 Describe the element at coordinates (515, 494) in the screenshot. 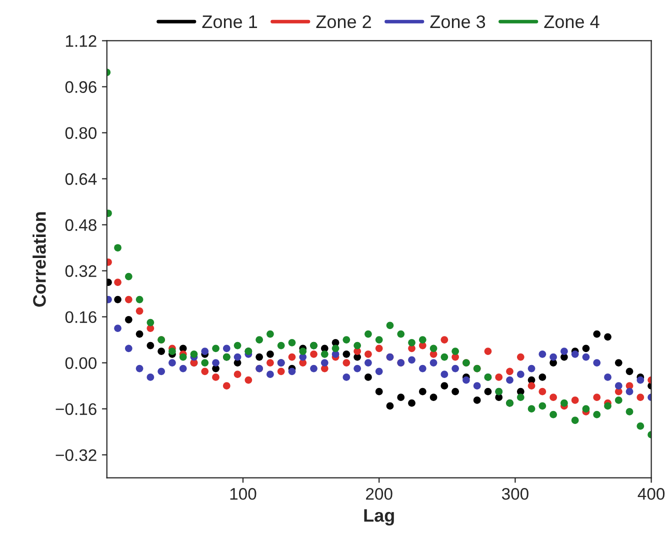

I see `x-tick-label: 300` at that location.